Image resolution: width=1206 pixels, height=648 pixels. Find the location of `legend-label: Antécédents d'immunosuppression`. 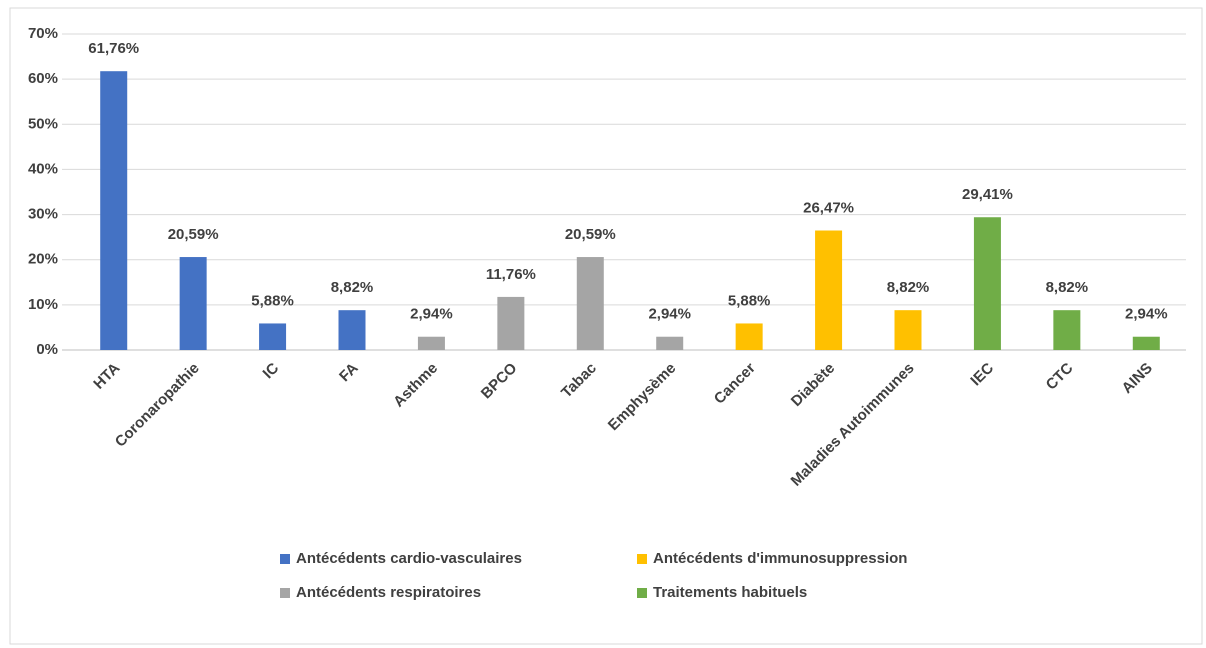

legend-label: Antécédents d'immunosuppression is located at coordinates (780, 558).